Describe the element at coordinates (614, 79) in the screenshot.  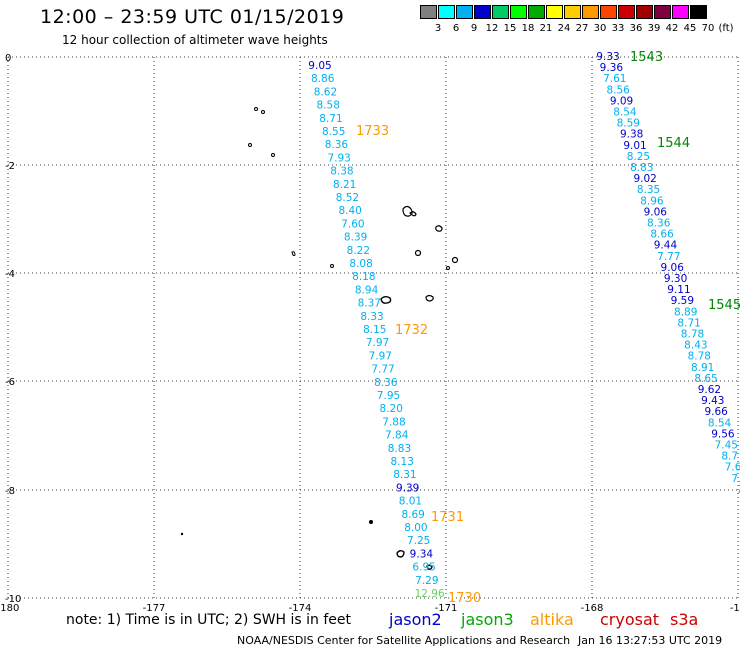
I see `wave-height-value: 7.61` at that location.